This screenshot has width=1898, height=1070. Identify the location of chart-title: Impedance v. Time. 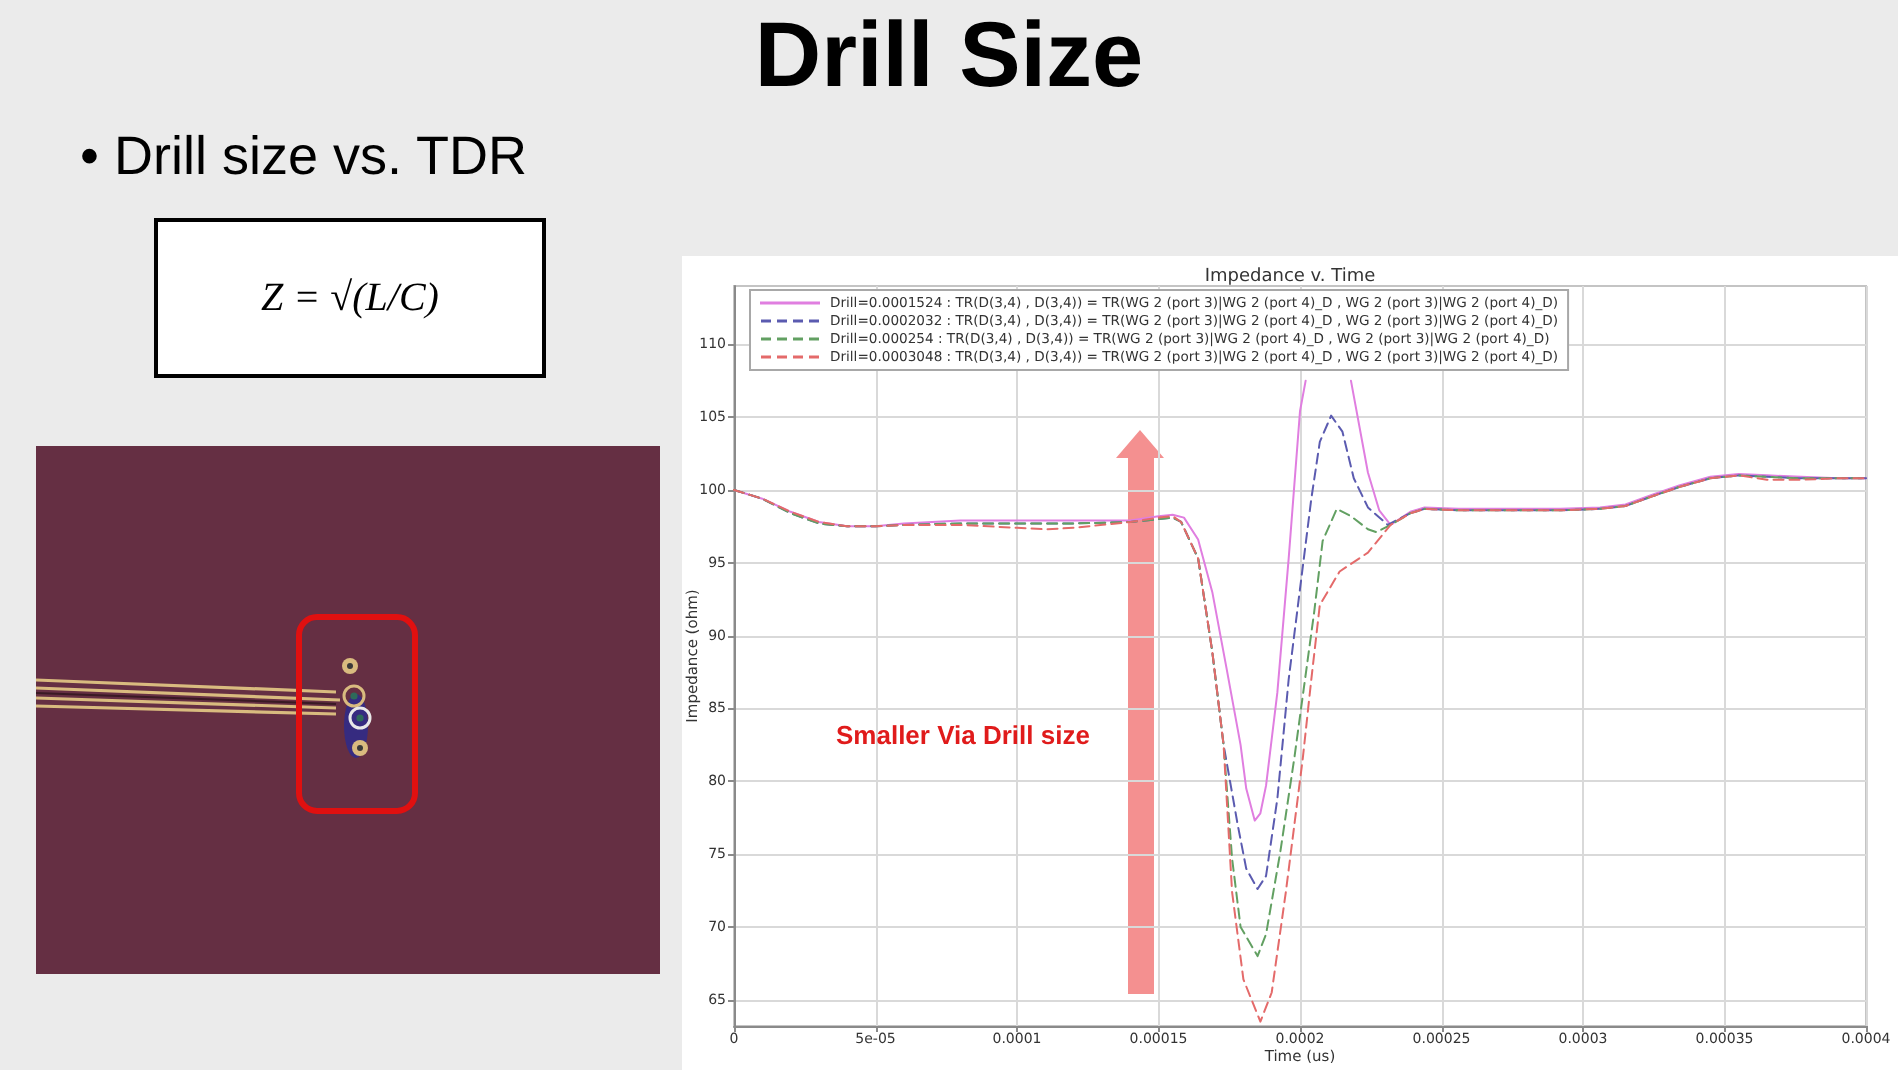
(1290, 277).